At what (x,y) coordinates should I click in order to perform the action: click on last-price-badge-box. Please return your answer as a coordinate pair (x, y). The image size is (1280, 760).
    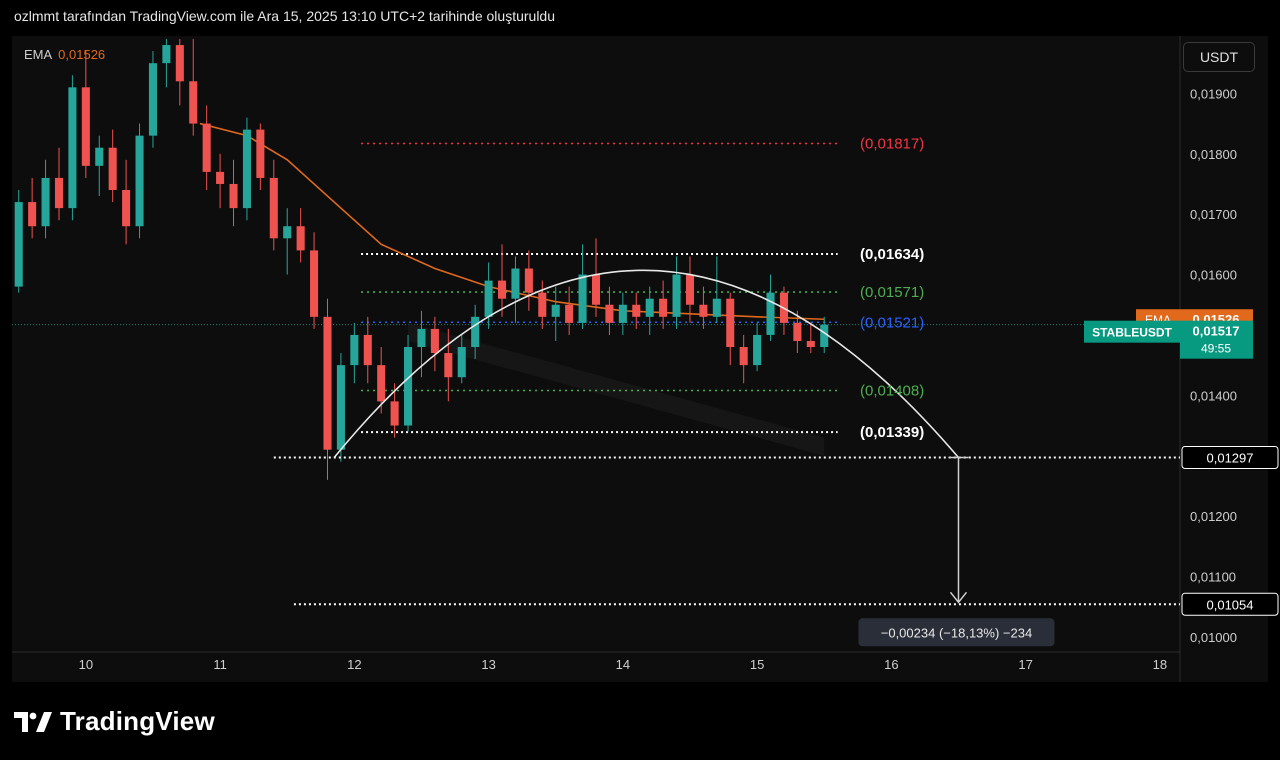
    Looking at the image, I should click on (1216, 339).